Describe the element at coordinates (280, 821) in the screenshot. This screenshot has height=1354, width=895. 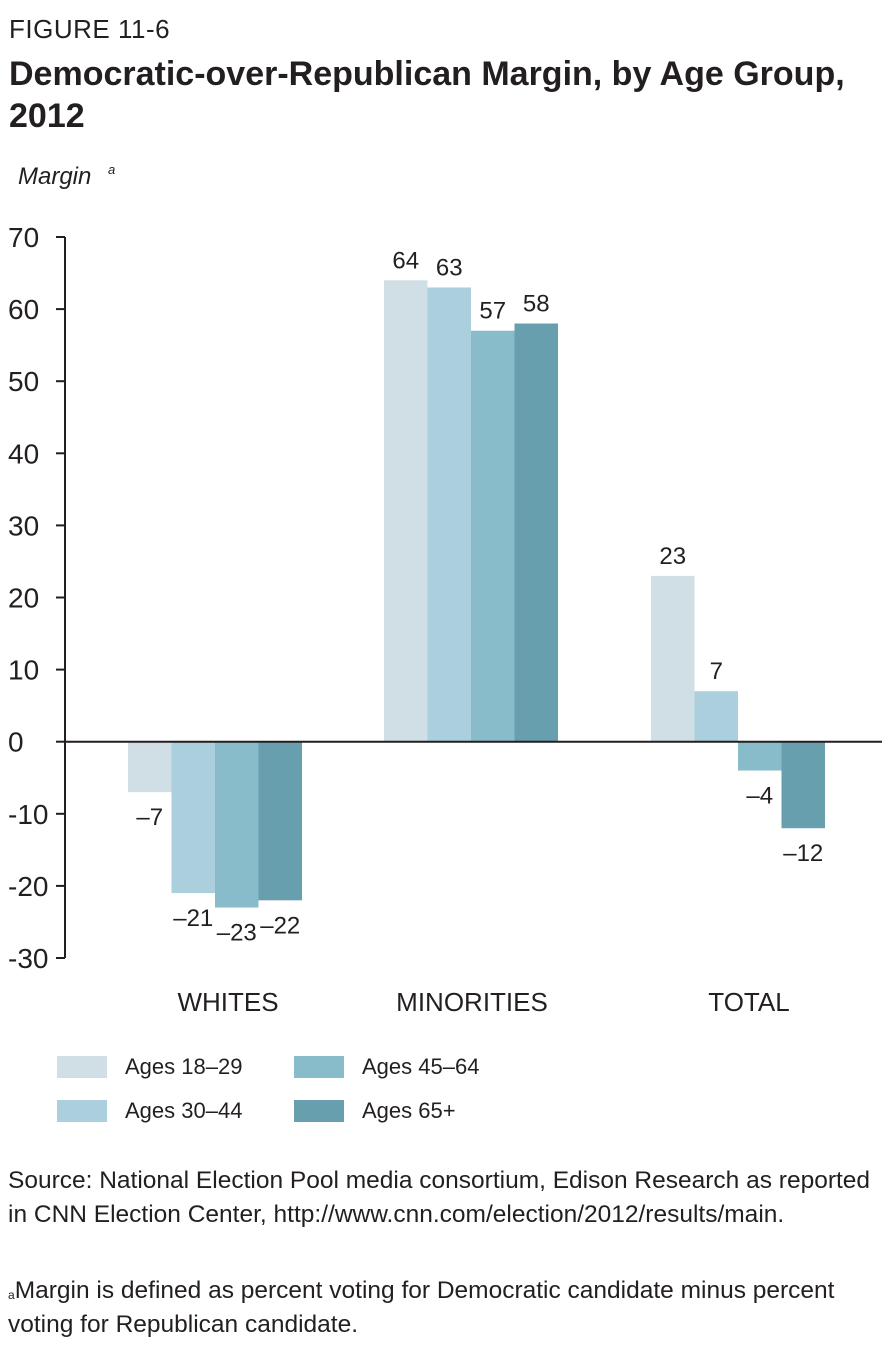
I see `bar-whites-s3` at that location.